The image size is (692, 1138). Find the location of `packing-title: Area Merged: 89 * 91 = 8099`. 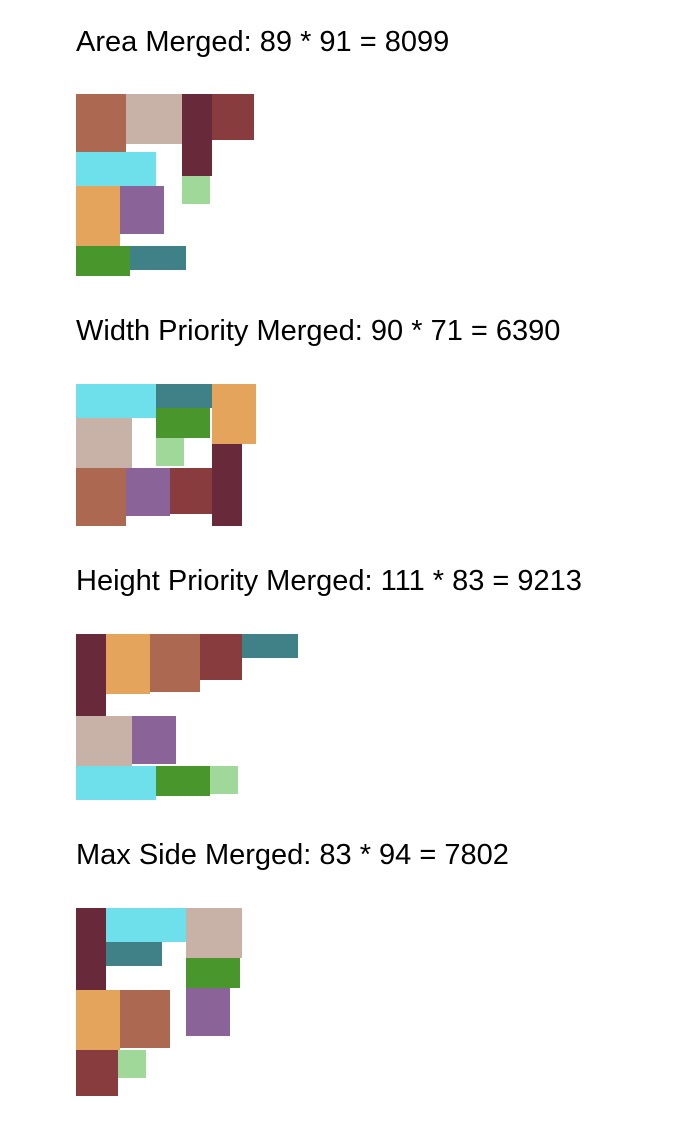

packing-title: Area Merged: 89 * 91 = 8099 is located at coordinates (263, 42).